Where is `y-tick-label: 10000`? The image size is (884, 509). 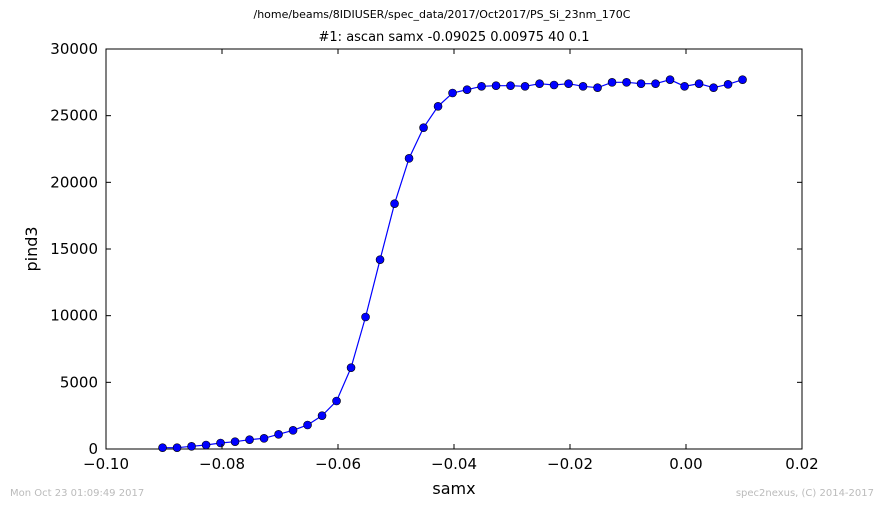 y-tick-label: 10000 is located at coordinates (74, 316).